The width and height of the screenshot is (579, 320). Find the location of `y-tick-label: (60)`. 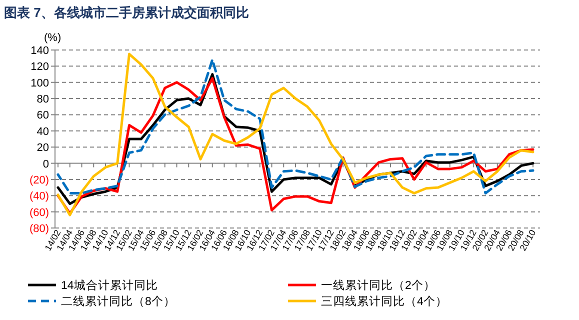

y-tick-label: (60) is located at coordinates (39, 212).